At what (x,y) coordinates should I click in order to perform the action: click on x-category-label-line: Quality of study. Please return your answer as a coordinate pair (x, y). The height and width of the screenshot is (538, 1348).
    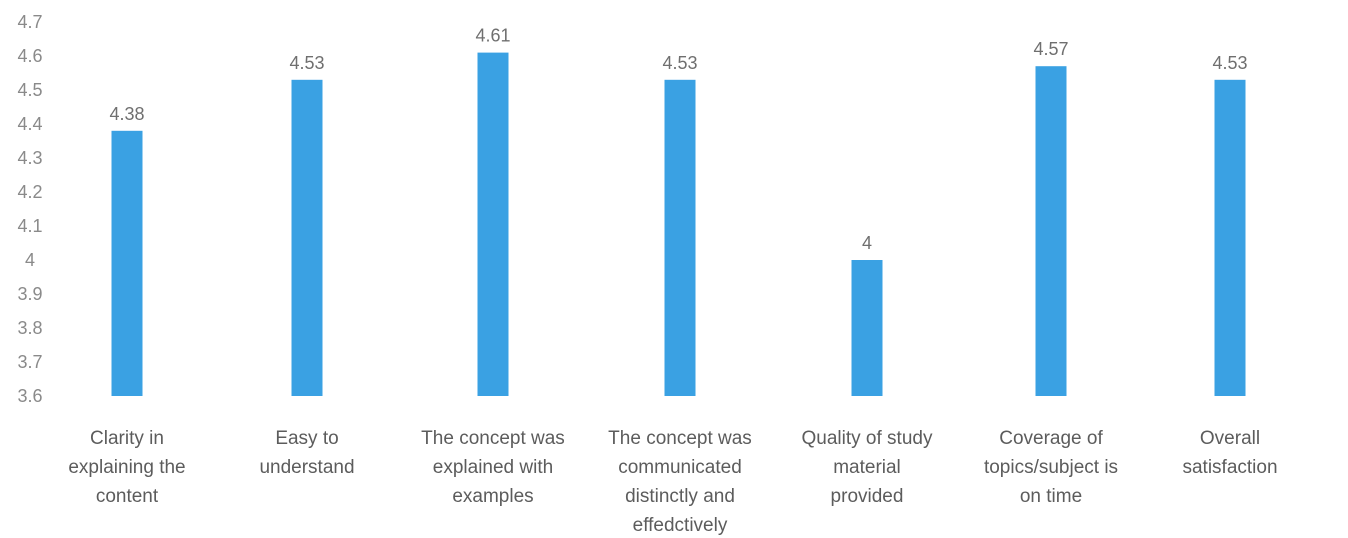
    Looking at the image, I should click on (867, 438).